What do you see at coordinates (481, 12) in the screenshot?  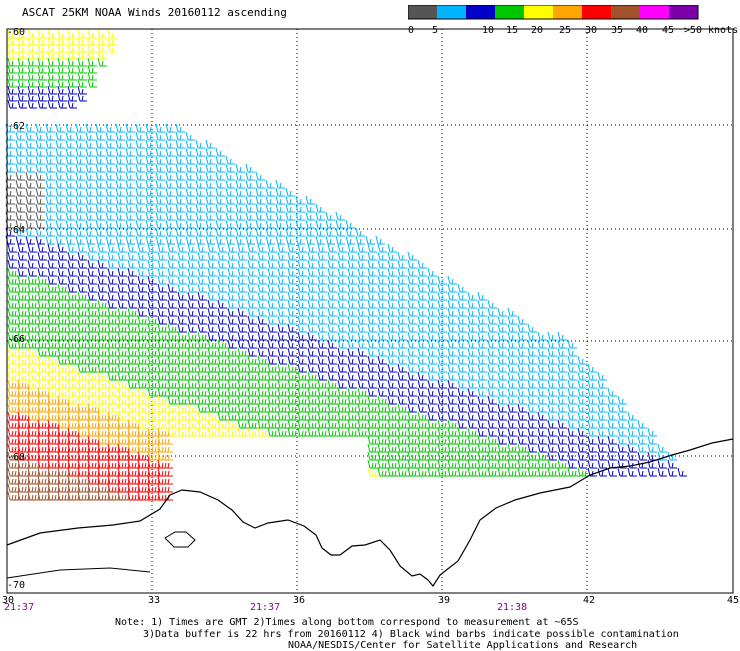 I see `legend-swatch` at bounding box center [481, 12].